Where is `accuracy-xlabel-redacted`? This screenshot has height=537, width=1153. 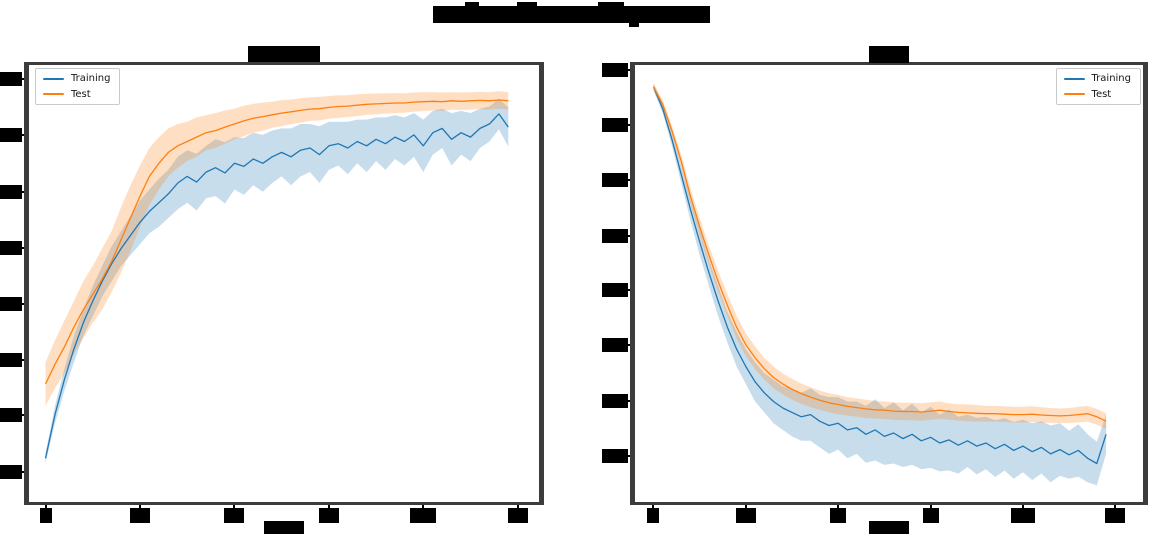
accuracy-xlabel-redacted is located at coordinates (284, 527).